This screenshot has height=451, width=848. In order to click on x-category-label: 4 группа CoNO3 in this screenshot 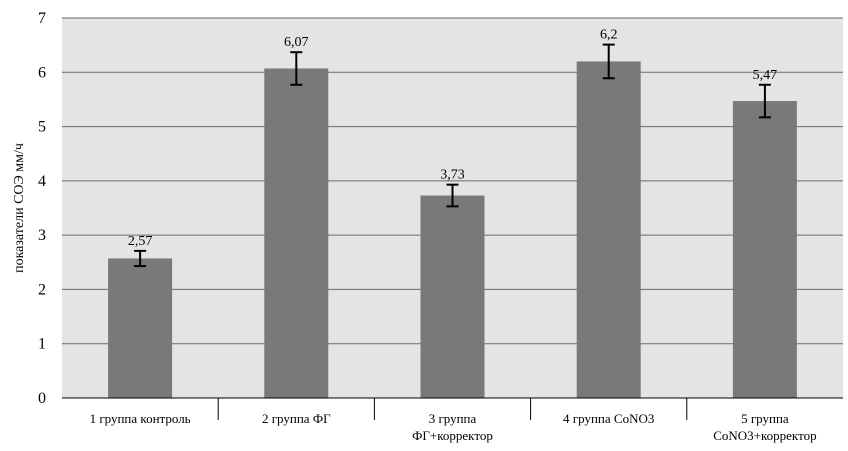, I will do `click(608, 418)`.